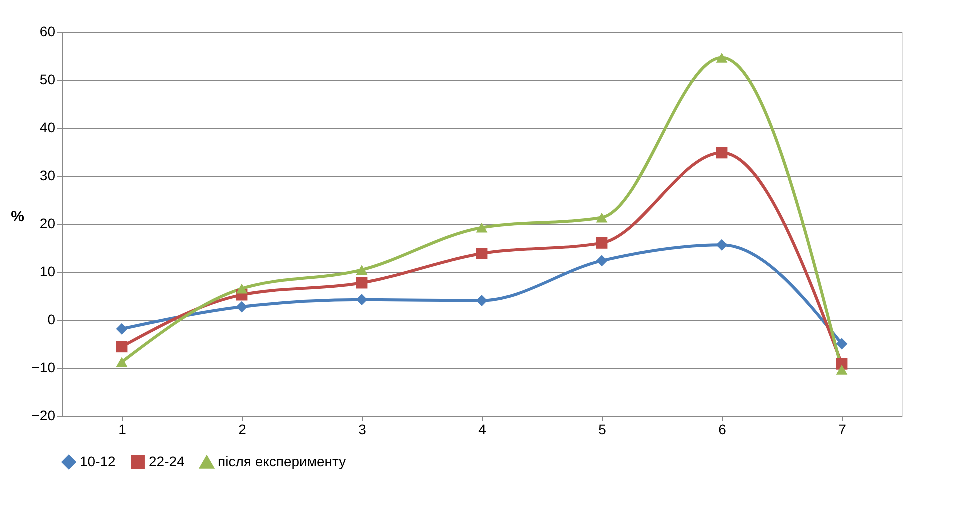 This screenshot has width=955, height=520. What do you see at coordinates (98, 461) in the screenshot?
I see `legend-label: 10-12` at bounding box center [98, 461].